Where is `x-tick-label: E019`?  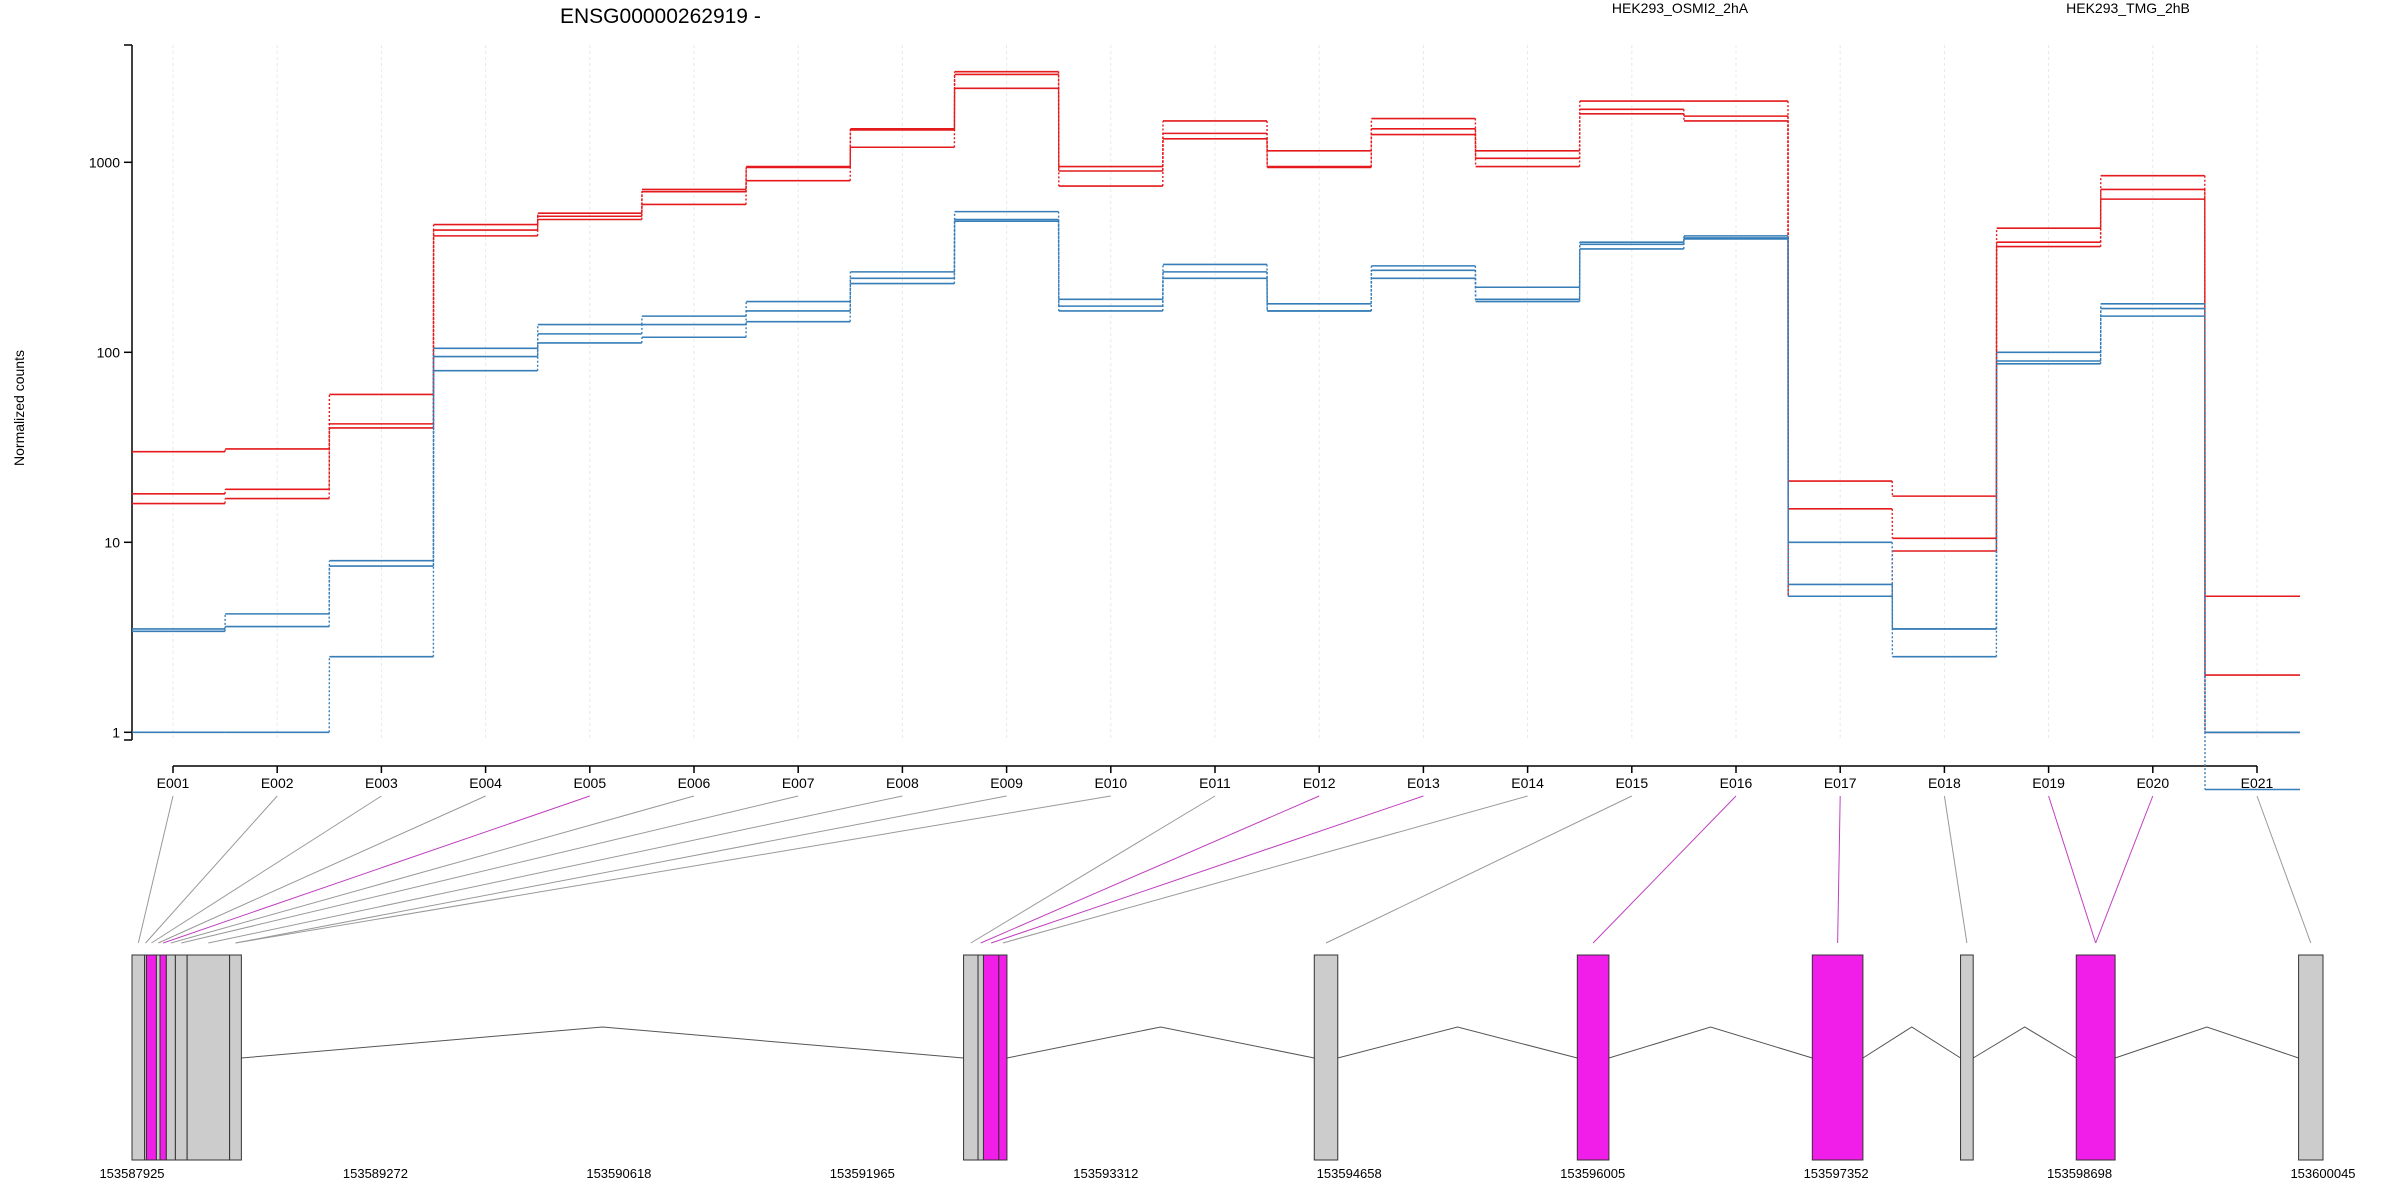
x-tick-label: E019 is located at coordinates (2048, 783).